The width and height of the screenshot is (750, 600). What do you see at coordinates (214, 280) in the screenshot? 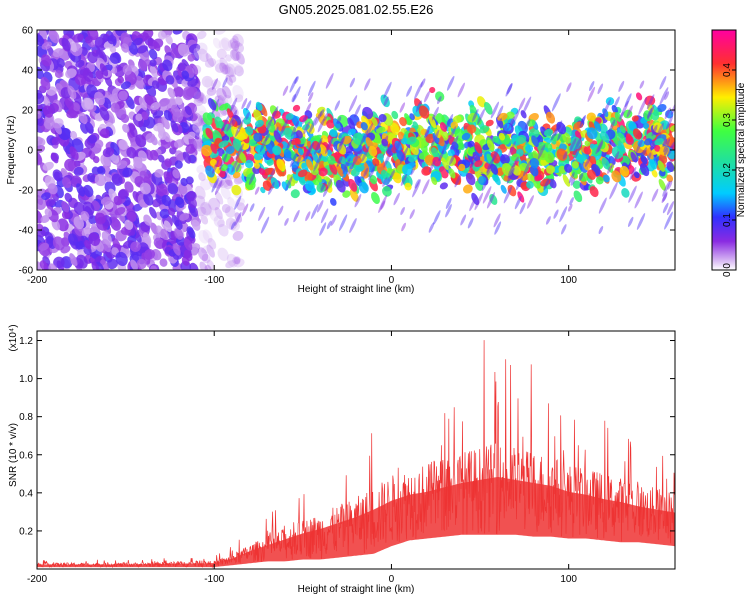
I see `top-x-tick-label: -100` at bounding box center [214, 280].